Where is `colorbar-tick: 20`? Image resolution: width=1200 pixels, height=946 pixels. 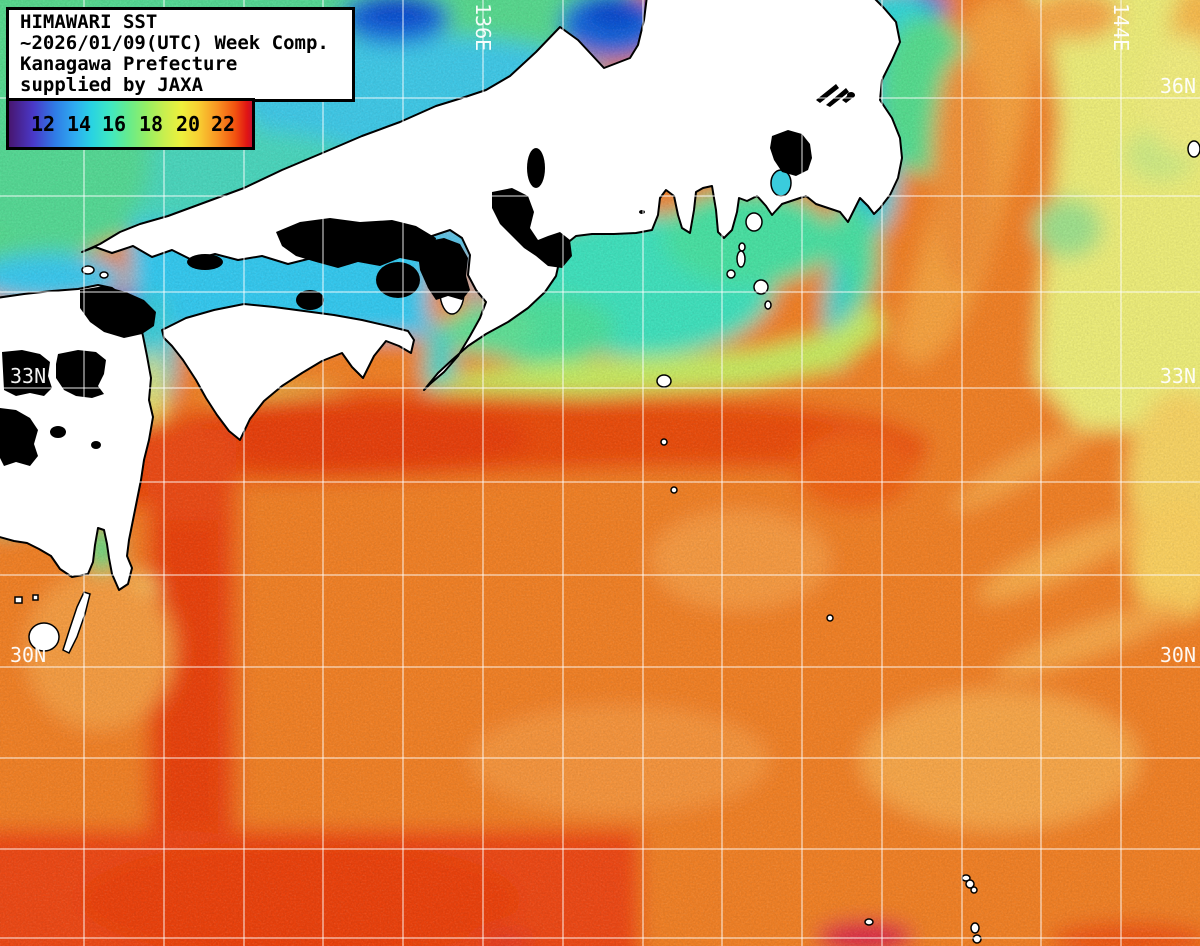 colorbar-tick: 20 is located at coordinates (188, 124).